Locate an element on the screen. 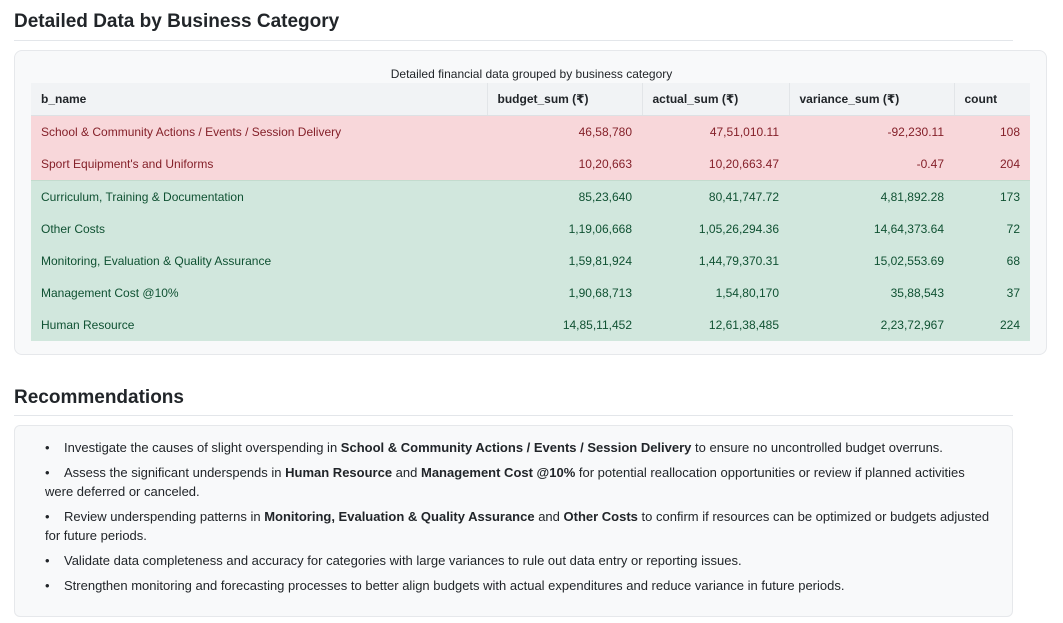  cell-count: 108 is located at coordinates (992, 131).